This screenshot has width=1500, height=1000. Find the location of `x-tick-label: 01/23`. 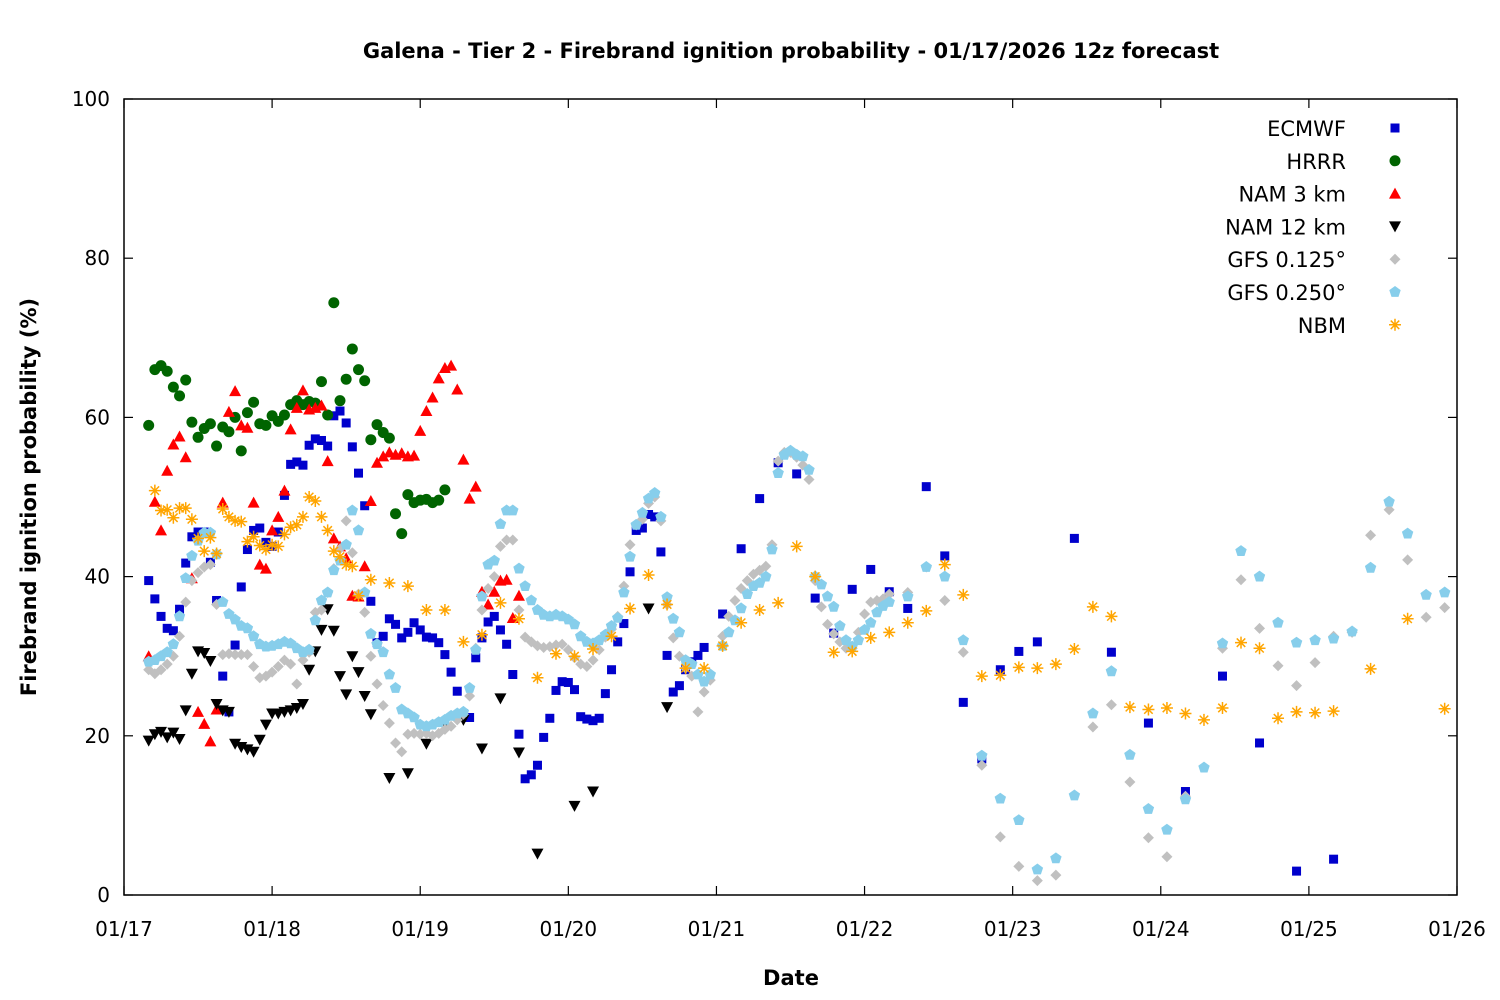

x-tick-label: 01/23 is located at coordinates (1013, 929).